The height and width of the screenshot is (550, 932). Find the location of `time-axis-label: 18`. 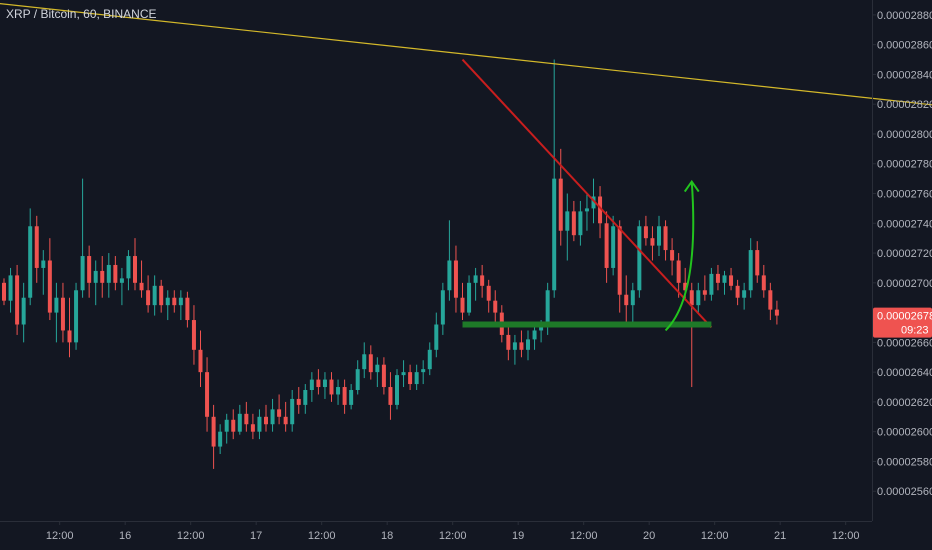

time-axis-label: 18 is located at coordinates (387, 536).